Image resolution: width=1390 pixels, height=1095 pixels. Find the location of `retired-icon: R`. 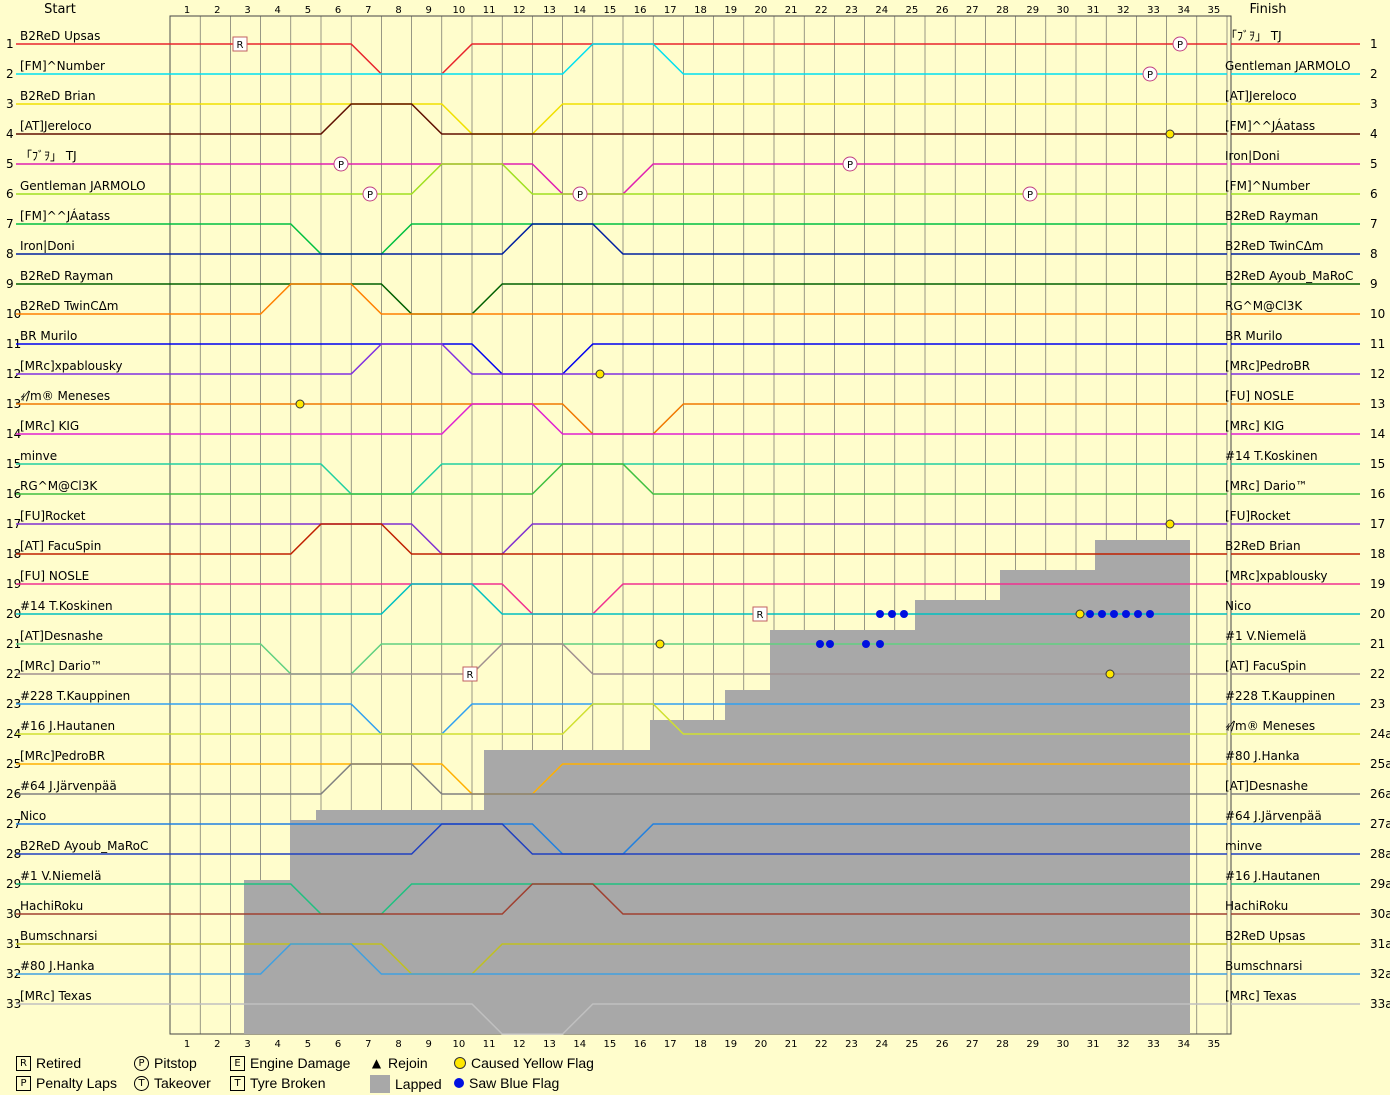

retired-icon: R is located at coordinates (23, 1063).